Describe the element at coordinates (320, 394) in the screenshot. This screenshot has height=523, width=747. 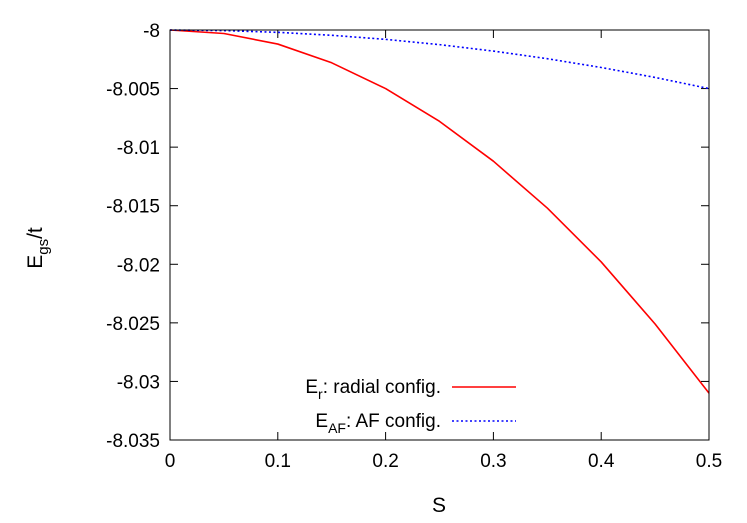
I see `legend-radial-sub: r` at that location.